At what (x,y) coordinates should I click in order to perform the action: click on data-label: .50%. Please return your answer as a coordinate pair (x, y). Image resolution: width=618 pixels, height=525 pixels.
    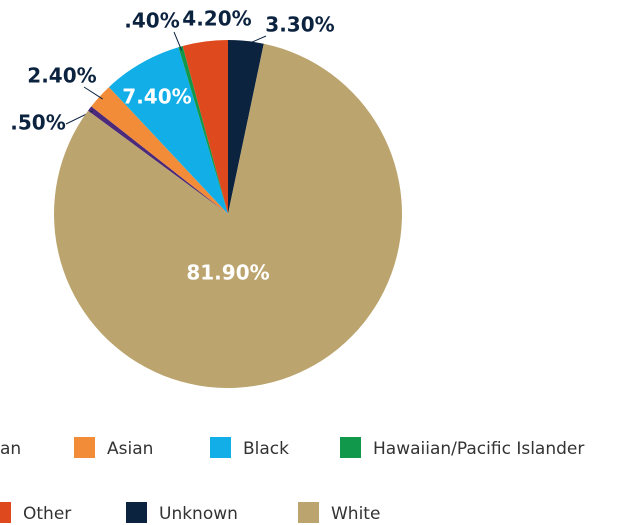
    Looking at the image, I should click on (37, 123).